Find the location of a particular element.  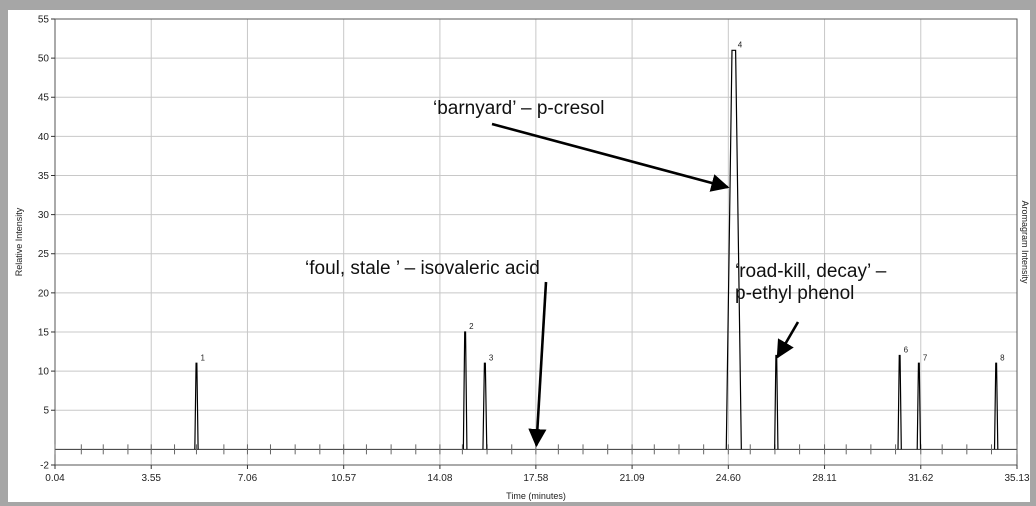

annotation-2: ‘foul, stale ’ – isovaleric acid is located at coordinates (422, 268).